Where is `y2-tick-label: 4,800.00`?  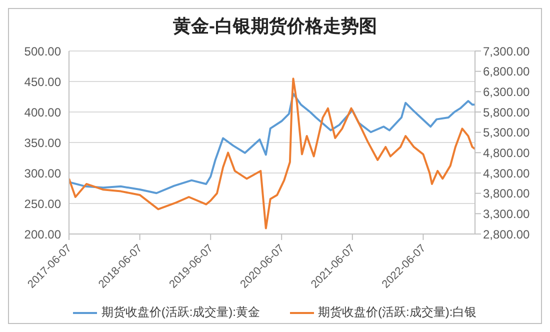
y2-tick-label: 4,800.00 is located at coordinates (506, 153).